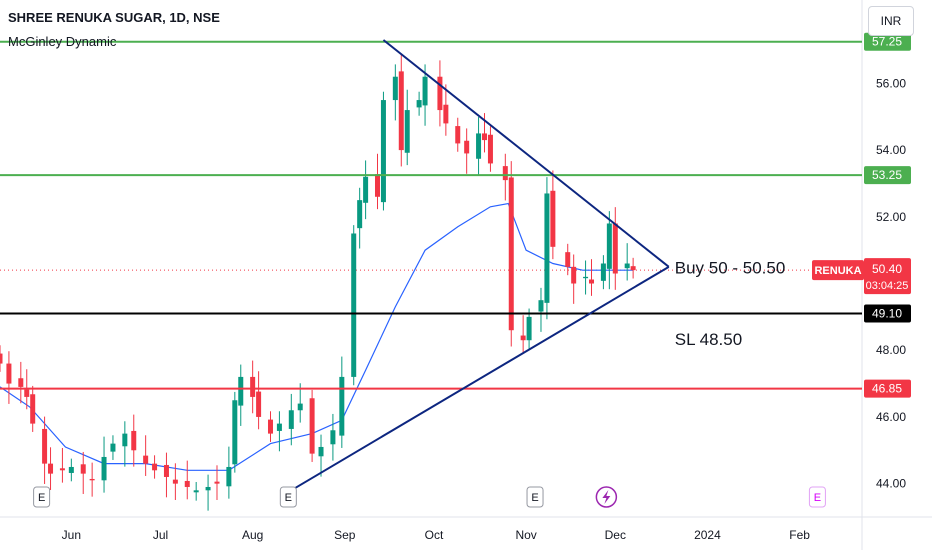 Image resolution: width=932 pixels, height=555 pixels. I want to click on y-tick-label: 54.00, so click(891, 150).